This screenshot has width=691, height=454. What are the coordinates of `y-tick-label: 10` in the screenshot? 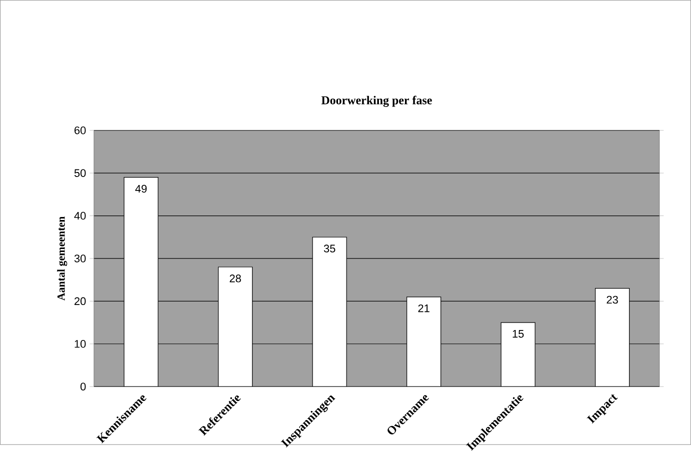 It's located at (80, 344).